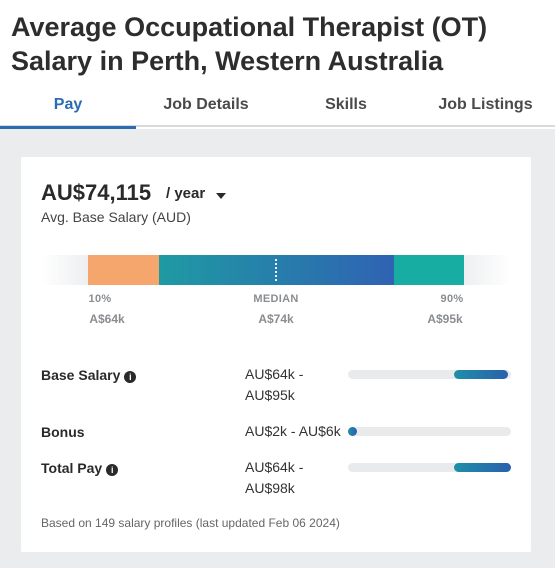 Image resolution: width=555 pixels, height=568 pixels. What do you see at coordinates (107, 319) in the screenshot?
I see `low-percentile-value: A$64k` at bounding box center [107, 319].